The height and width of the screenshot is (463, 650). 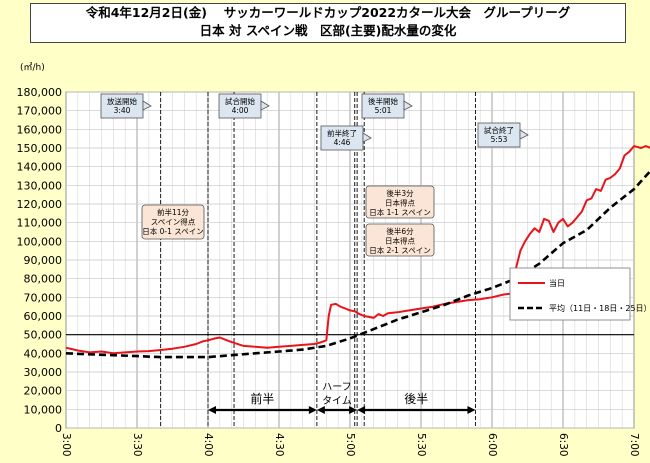 I want to click on event-callout-text: 4:00, so click(x=240, y=110).